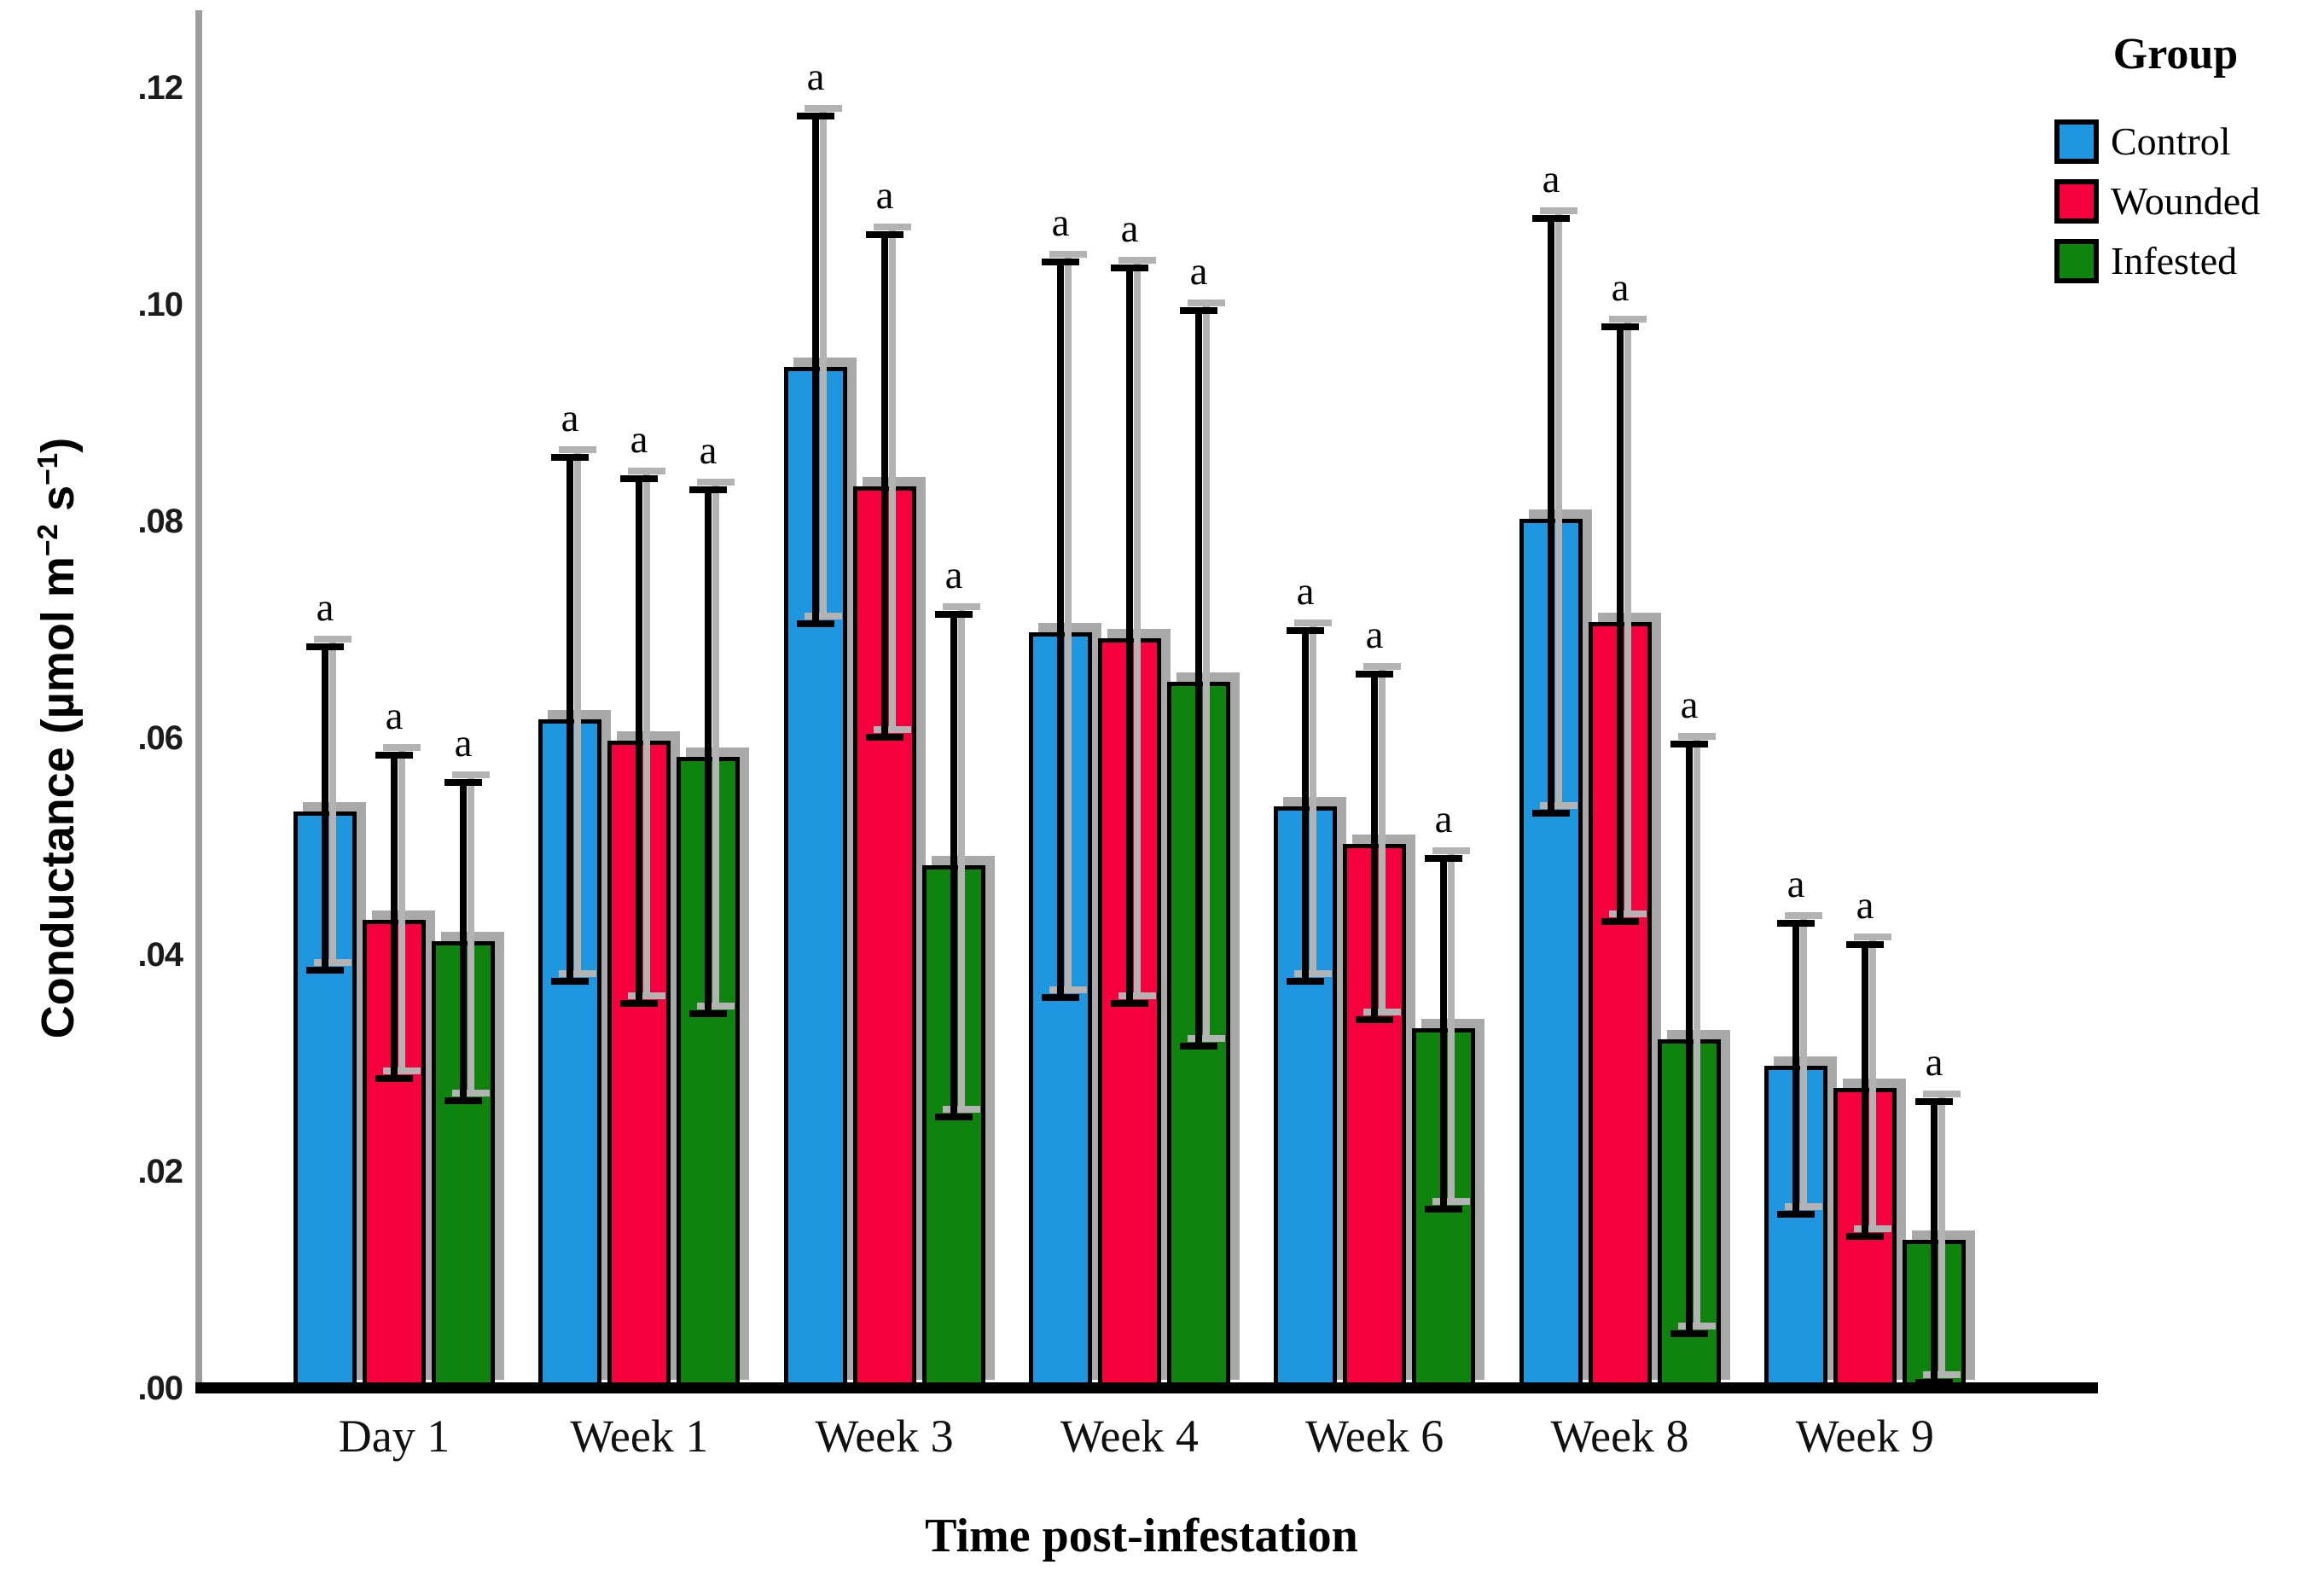 The image size is (2324, 1588). Describe the element at coordinates (48, 469) in the screenshot. I see `y-axis-title-sup-1: −1` at that location.